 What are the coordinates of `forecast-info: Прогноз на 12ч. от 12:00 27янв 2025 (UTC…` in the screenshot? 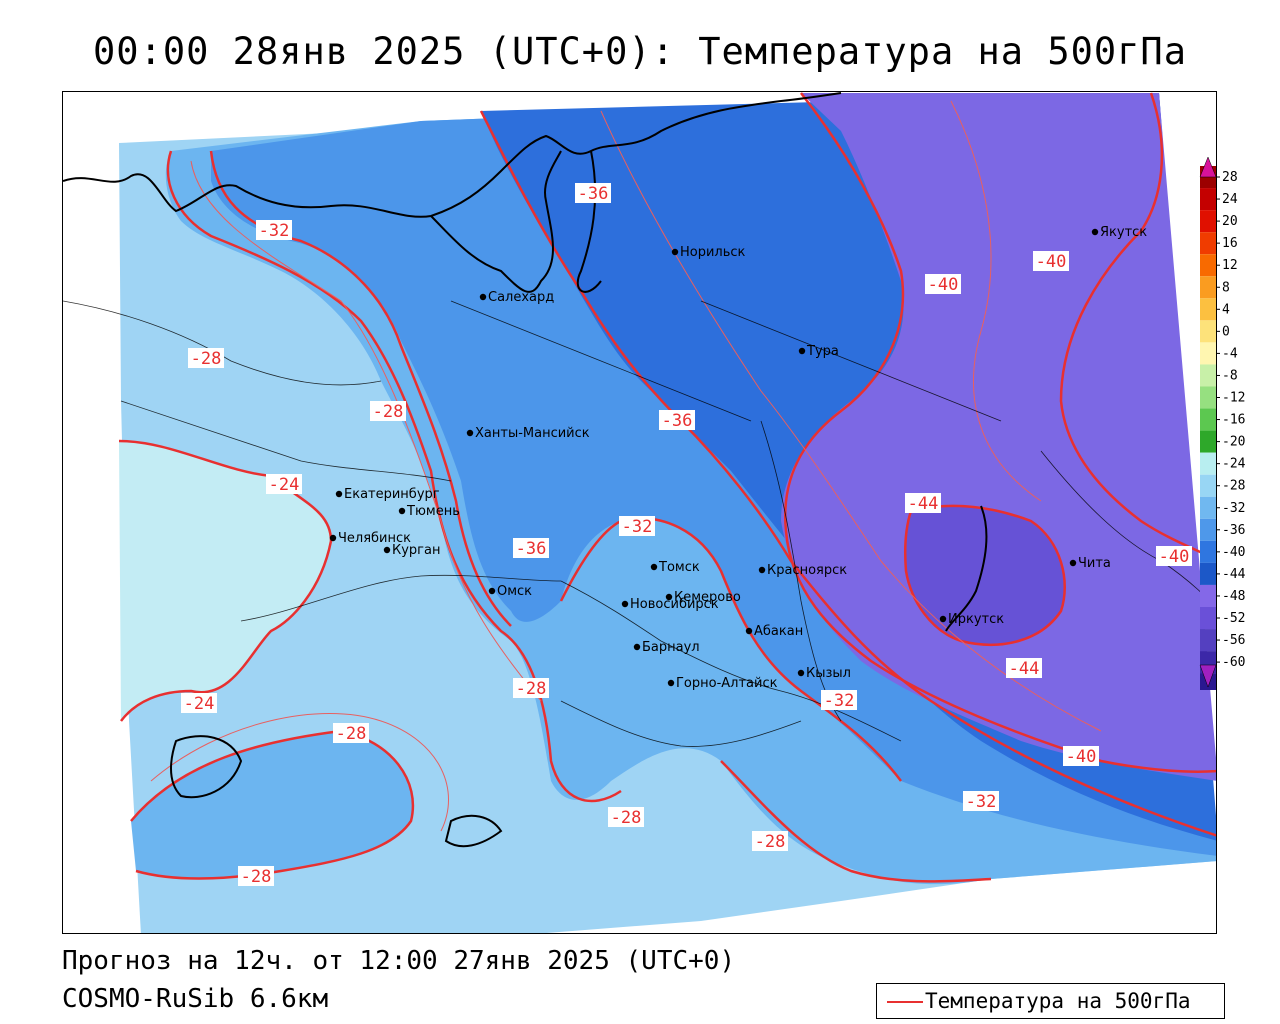 It's located at (399, 961).